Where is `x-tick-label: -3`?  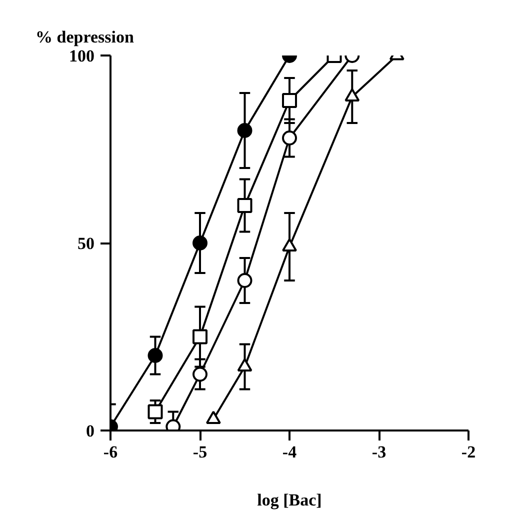
x-tick-label: -3 is located at coordinates (379, 452).